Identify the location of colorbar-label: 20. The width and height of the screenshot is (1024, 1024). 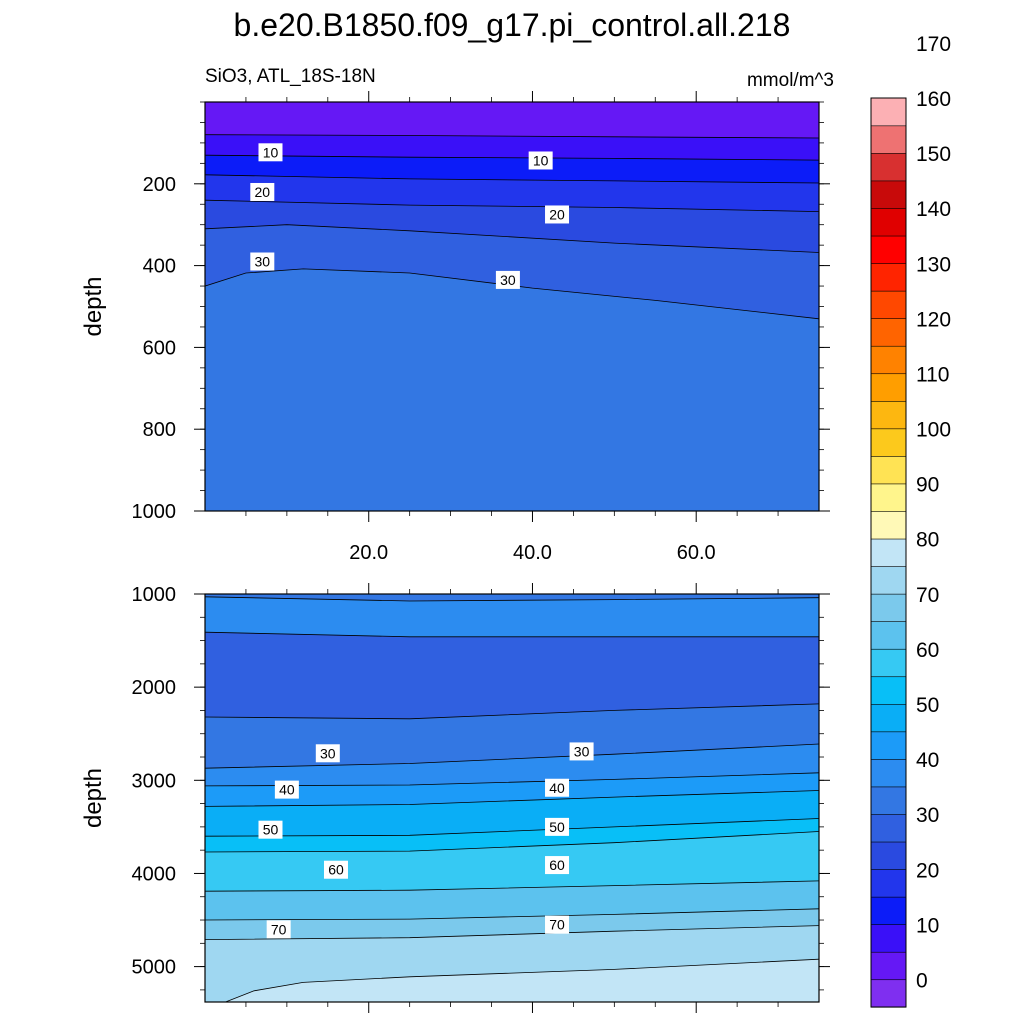
(927, 870).